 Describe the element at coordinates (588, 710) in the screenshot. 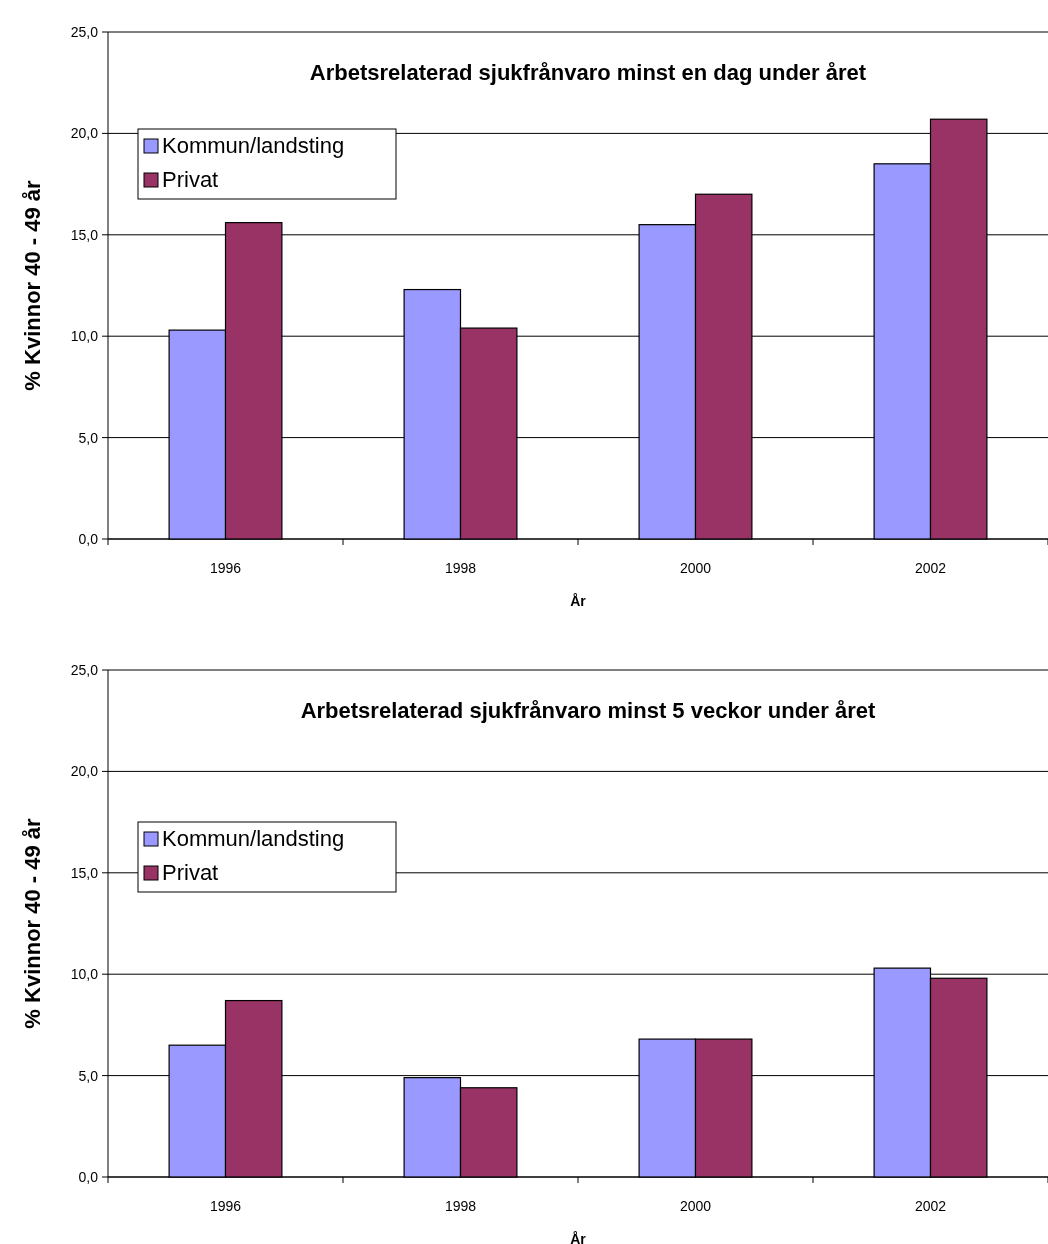

I see `text: Arbetsrelaterad sjukfrånvaro minst 5 veckor under året` at that location.